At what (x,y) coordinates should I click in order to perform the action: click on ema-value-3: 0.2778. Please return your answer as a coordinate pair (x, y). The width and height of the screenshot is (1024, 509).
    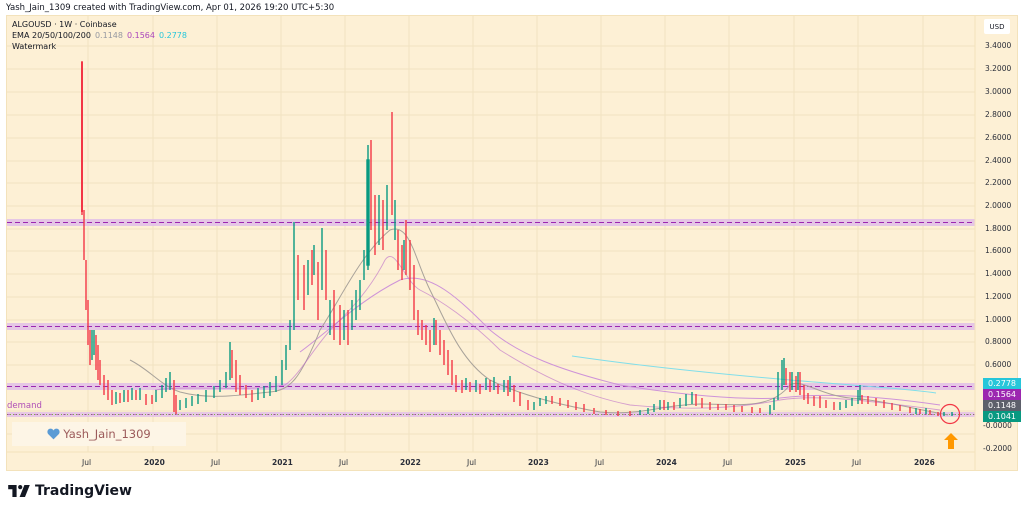
    Looking at the image, I should click on (172, 35).